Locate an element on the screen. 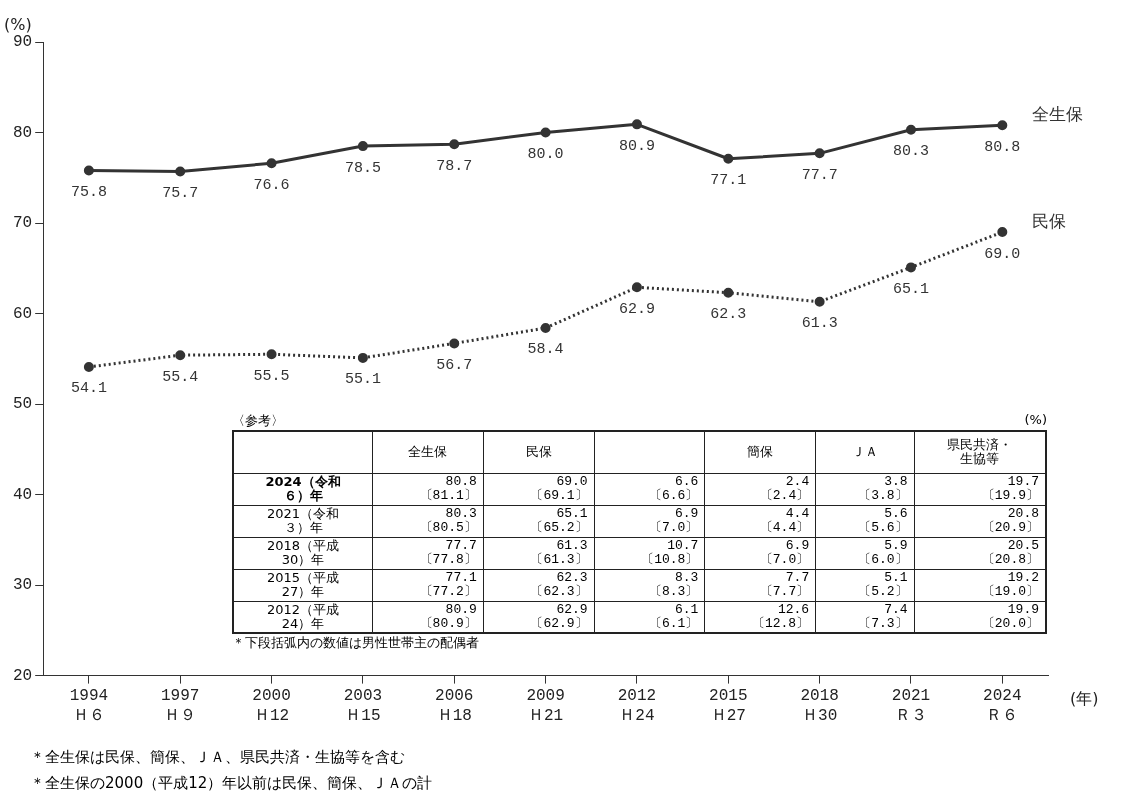 This screenshot has height=800, width=1126. category-label: 全生保 is located at coordinates (428, 452).